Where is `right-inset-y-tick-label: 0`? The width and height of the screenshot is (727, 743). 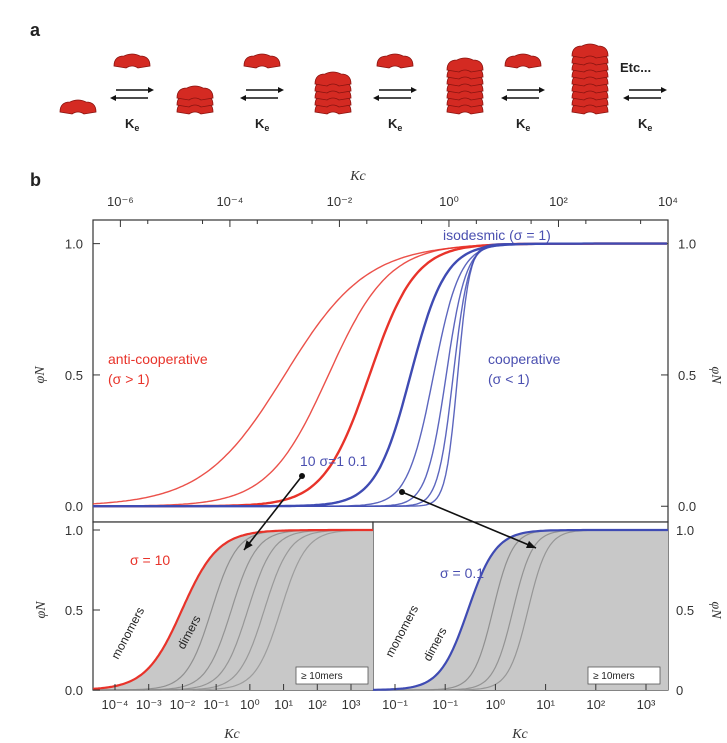
right-inset-y-tick-label: 0 is located at coordinates (679, 690).